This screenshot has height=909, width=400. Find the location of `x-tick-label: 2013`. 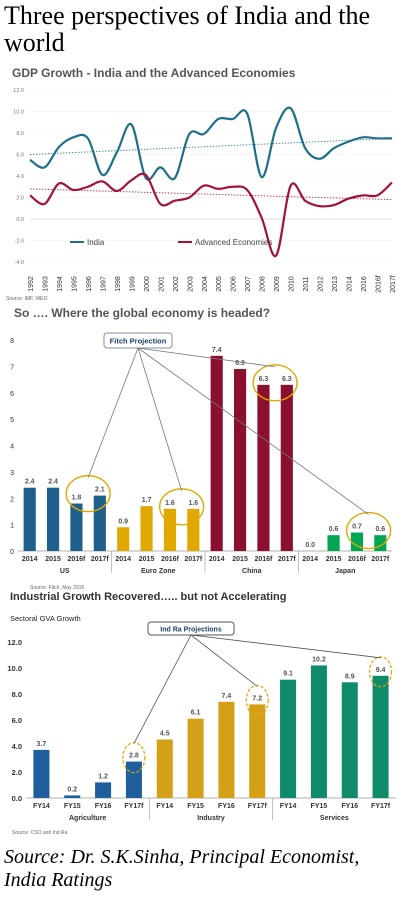

x-tick-label: 2013 is located at coordinates (335, 284).